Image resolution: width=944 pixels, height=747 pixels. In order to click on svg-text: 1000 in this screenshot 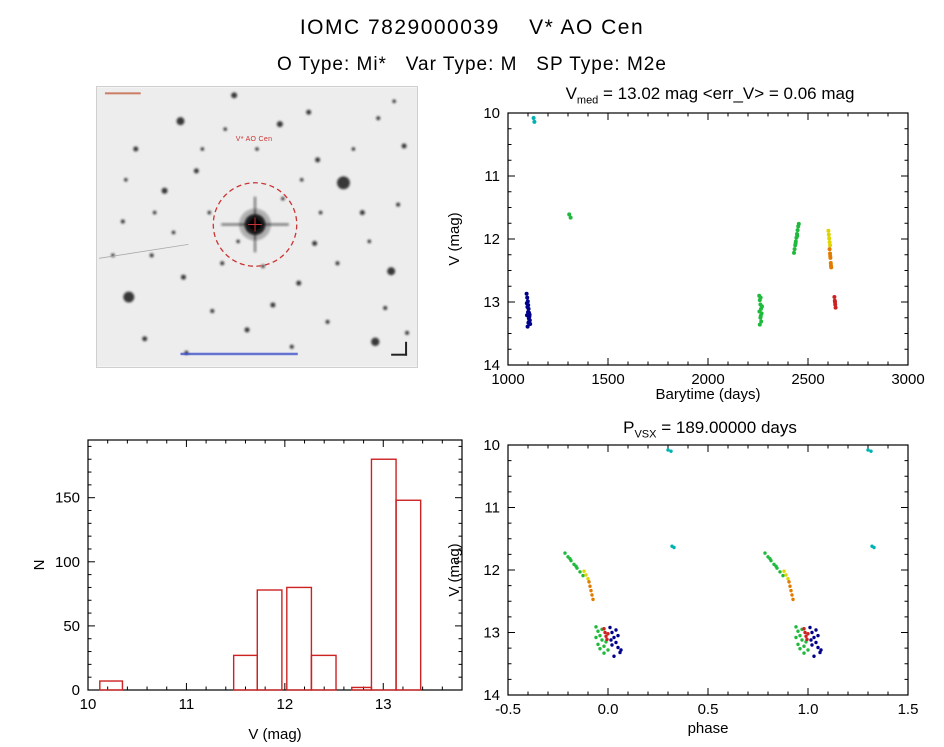, I will do `click(507, 379)`.